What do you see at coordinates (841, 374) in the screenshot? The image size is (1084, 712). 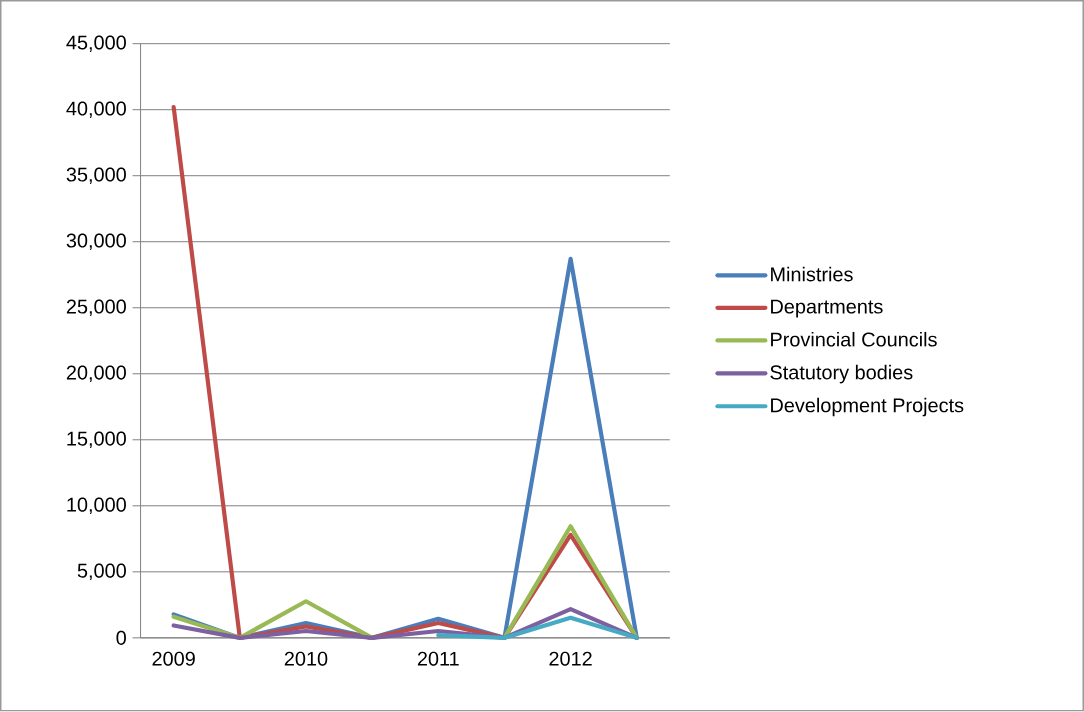 I see `legend-label: Statutory bodies` at bounding box center [841, 374].